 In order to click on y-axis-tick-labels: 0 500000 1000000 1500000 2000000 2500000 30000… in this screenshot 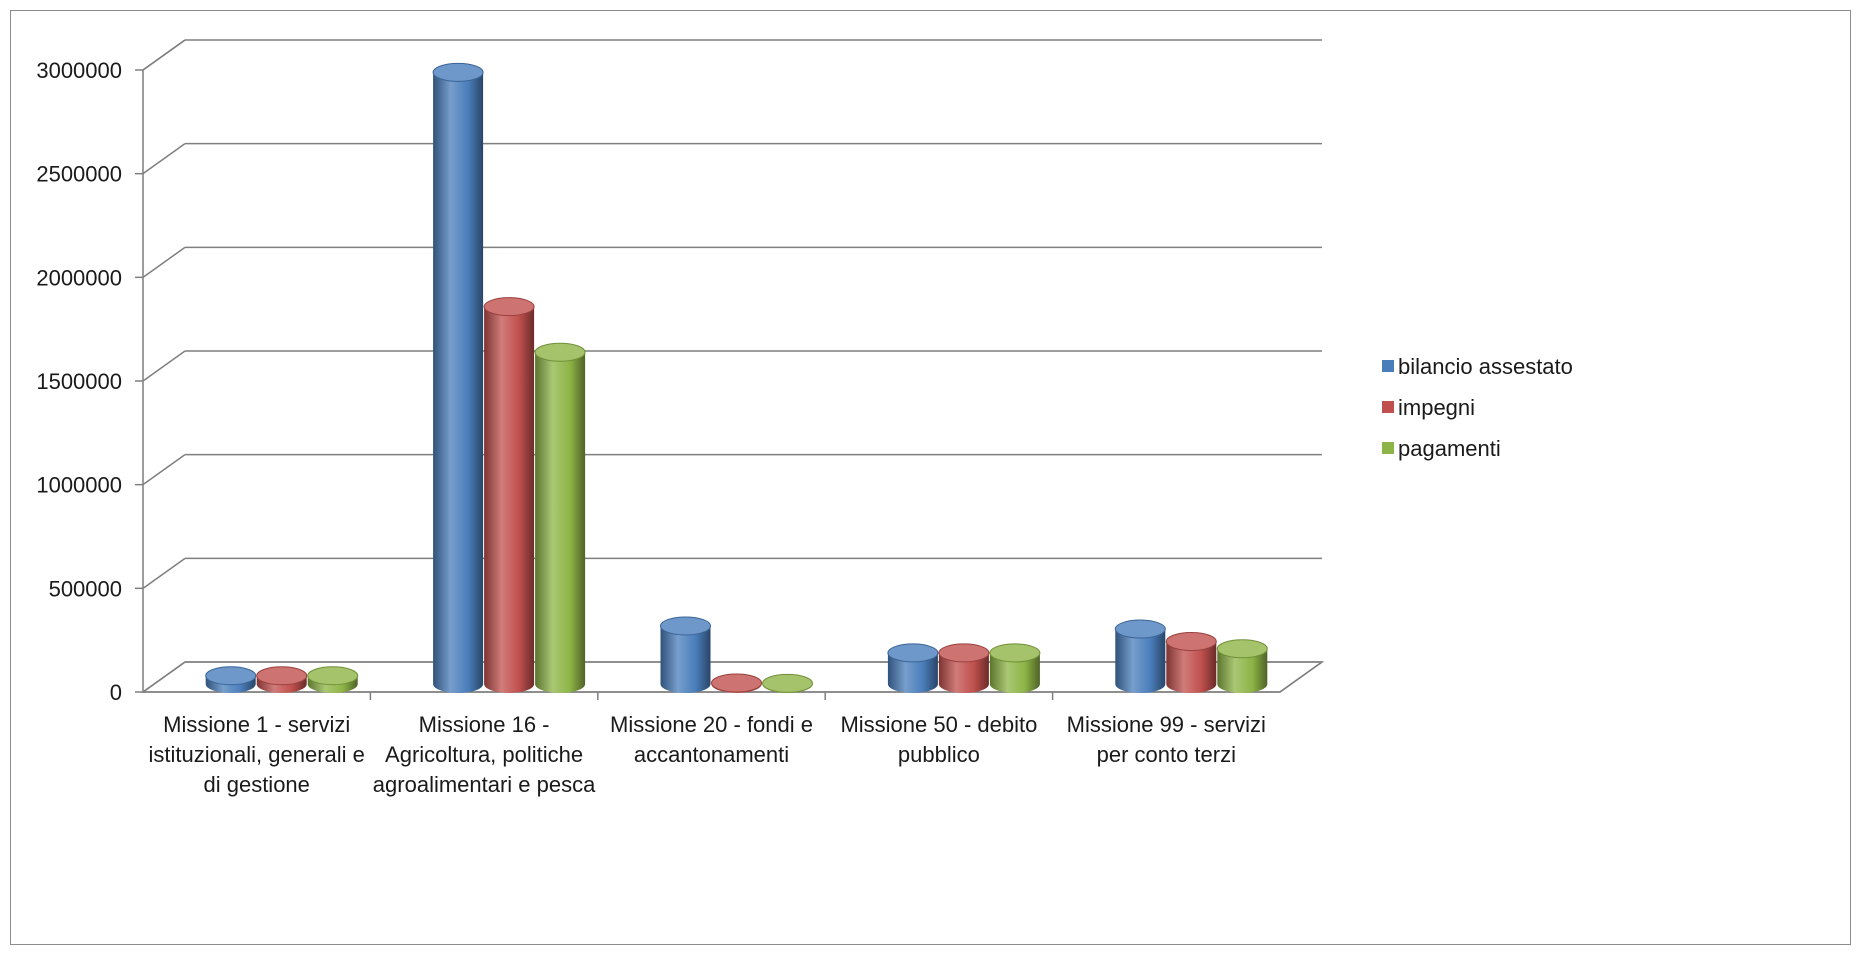, I will do `click(79, 381)`.